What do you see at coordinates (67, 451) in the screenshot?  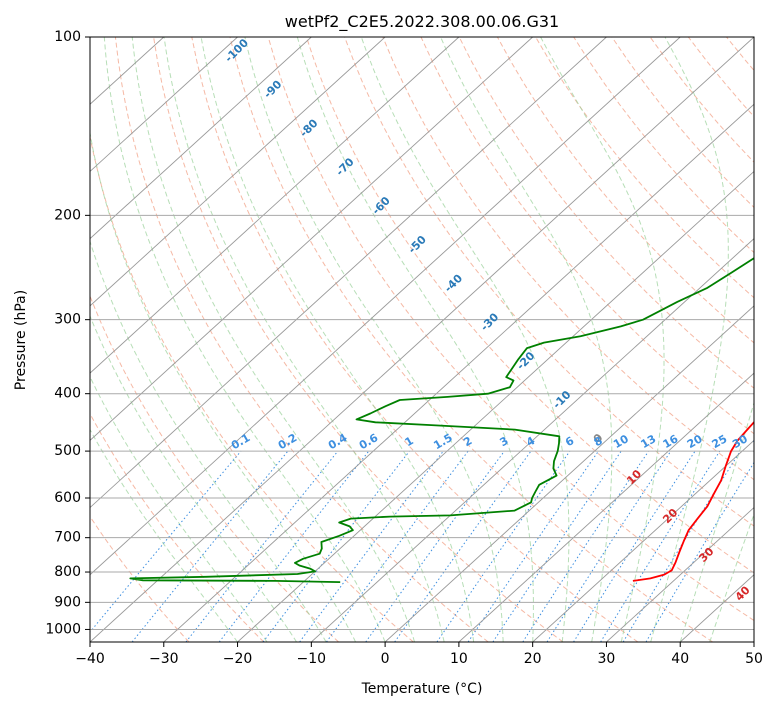 I see `y-tick-label: 500` at bounding box center [67, 451].